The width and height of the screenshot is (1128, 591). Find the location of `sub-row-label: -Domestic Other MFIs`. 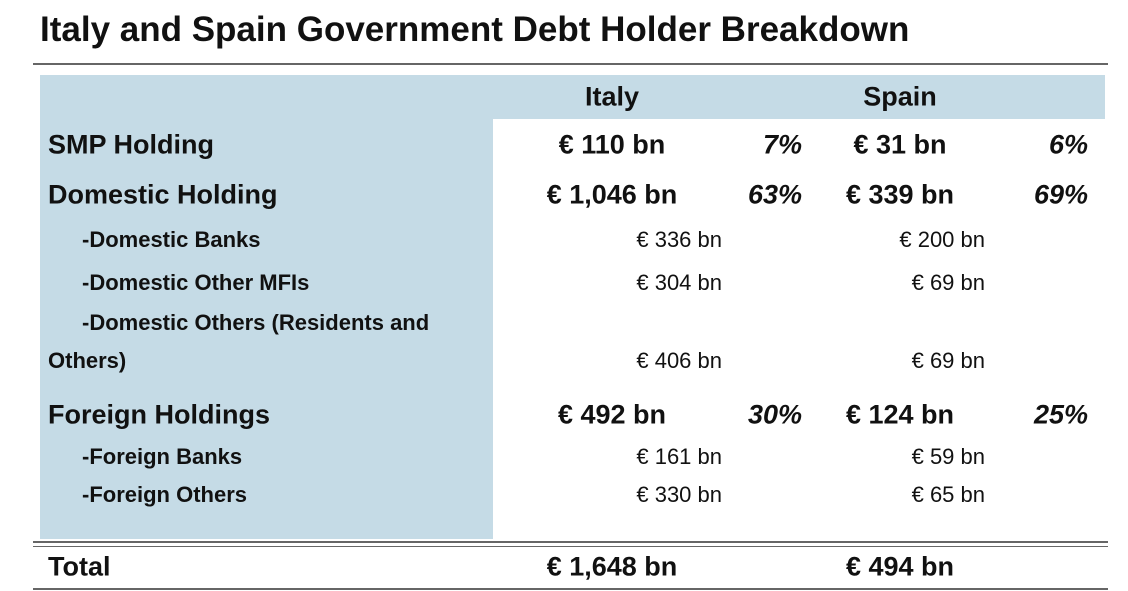

sub-row-label: -Domestic Other MFIs is located at coordinates (196, 282).